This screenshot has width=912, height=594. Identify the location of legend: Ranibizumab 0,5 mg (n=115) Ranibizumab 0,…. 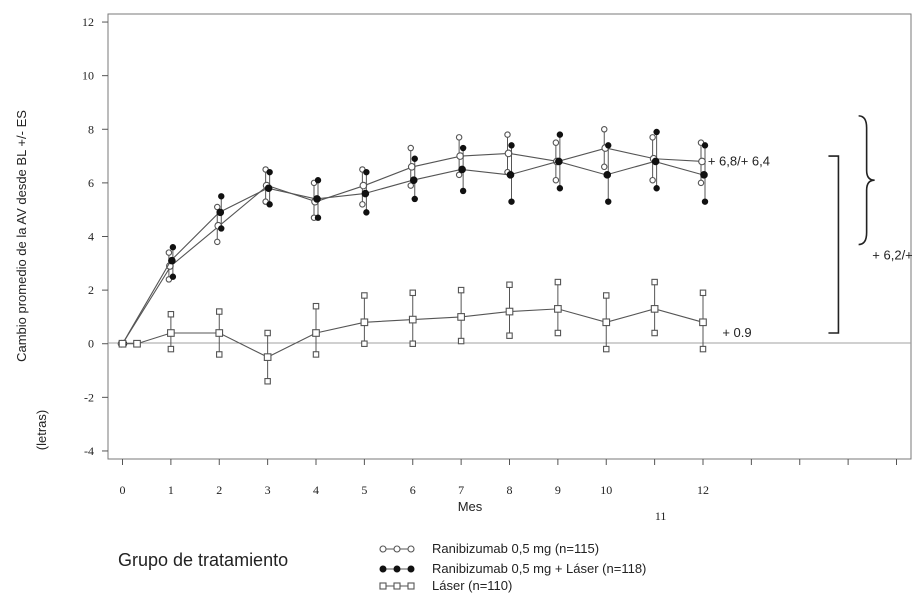
(512, 567).